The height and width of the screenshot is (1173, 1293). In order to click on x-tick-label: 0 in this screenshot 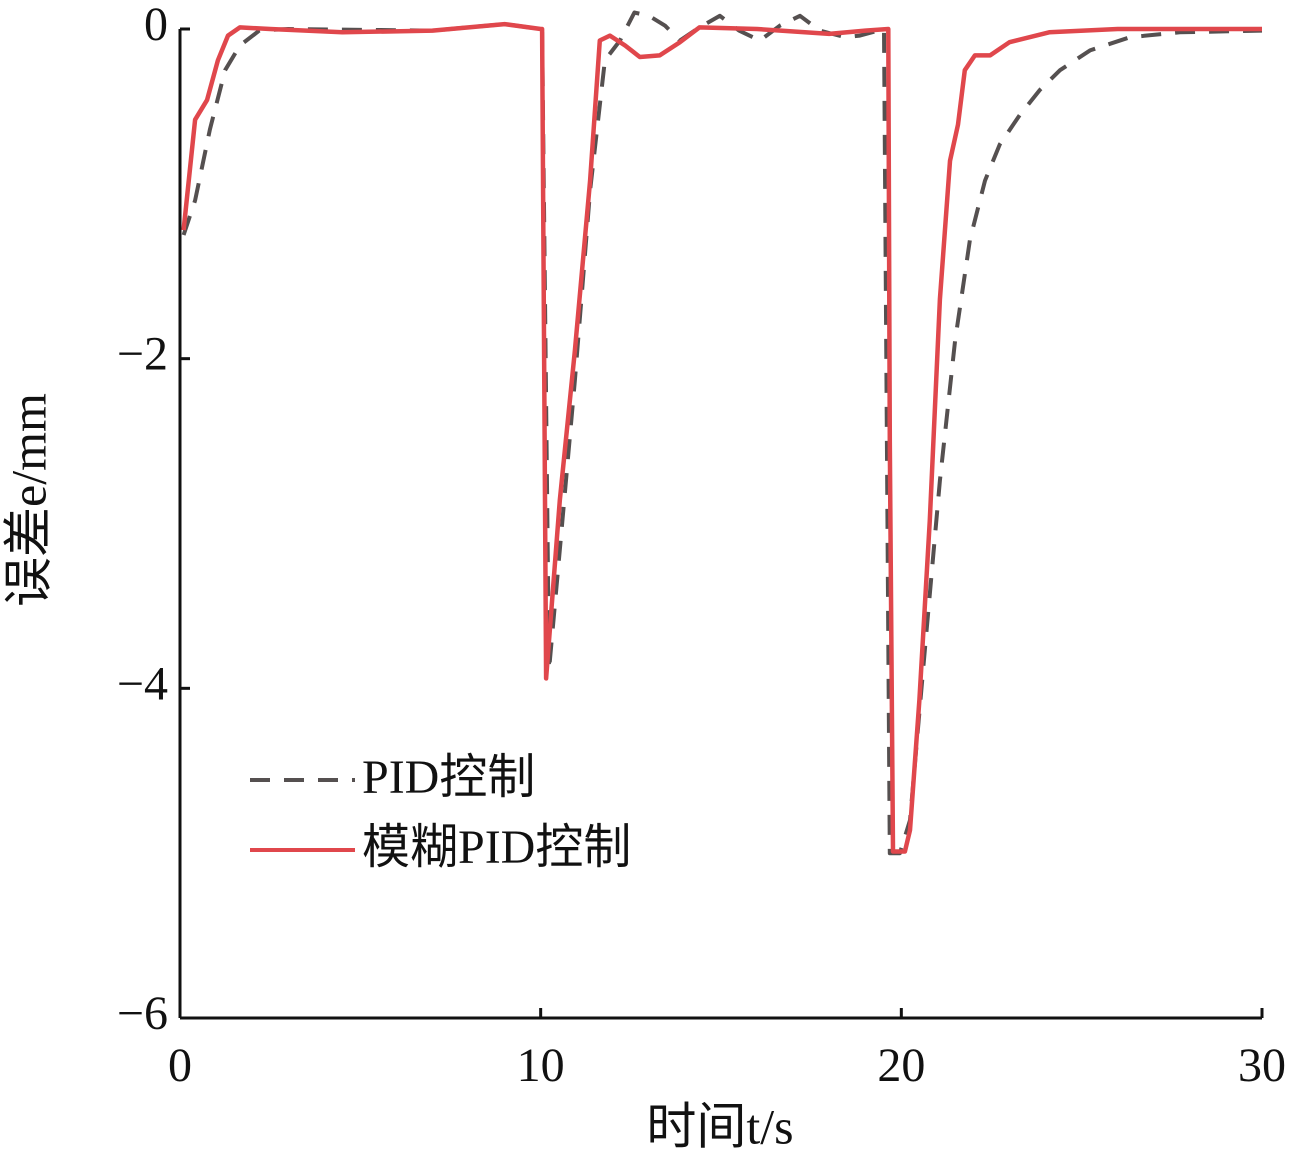, I will do `click(180, 1065)`.